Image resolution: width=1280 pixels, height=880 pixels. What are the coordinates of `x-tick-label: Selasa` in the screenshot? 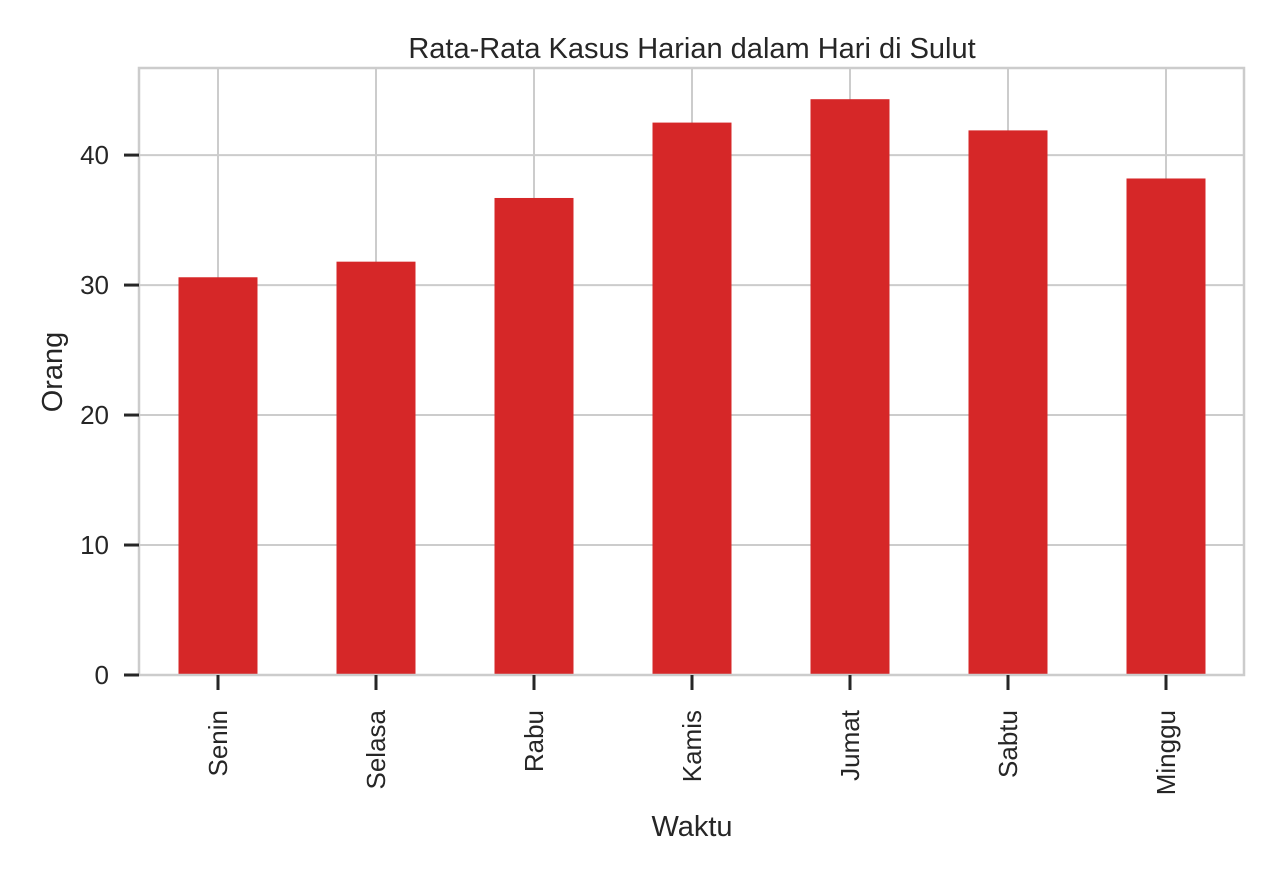 It's located at (376, 749).